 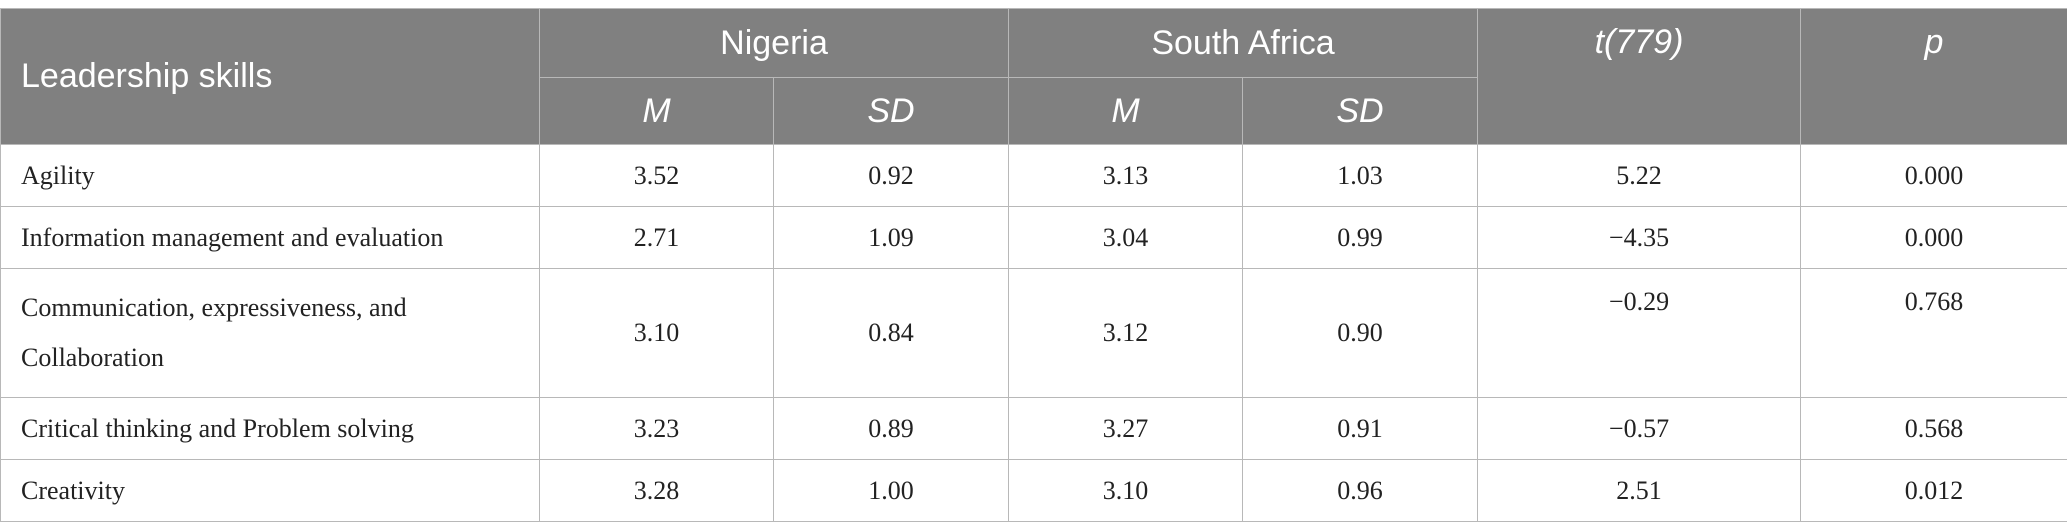 I want to click on south-africa-mean-cell: 3.27, so click(x=1125, y=428).